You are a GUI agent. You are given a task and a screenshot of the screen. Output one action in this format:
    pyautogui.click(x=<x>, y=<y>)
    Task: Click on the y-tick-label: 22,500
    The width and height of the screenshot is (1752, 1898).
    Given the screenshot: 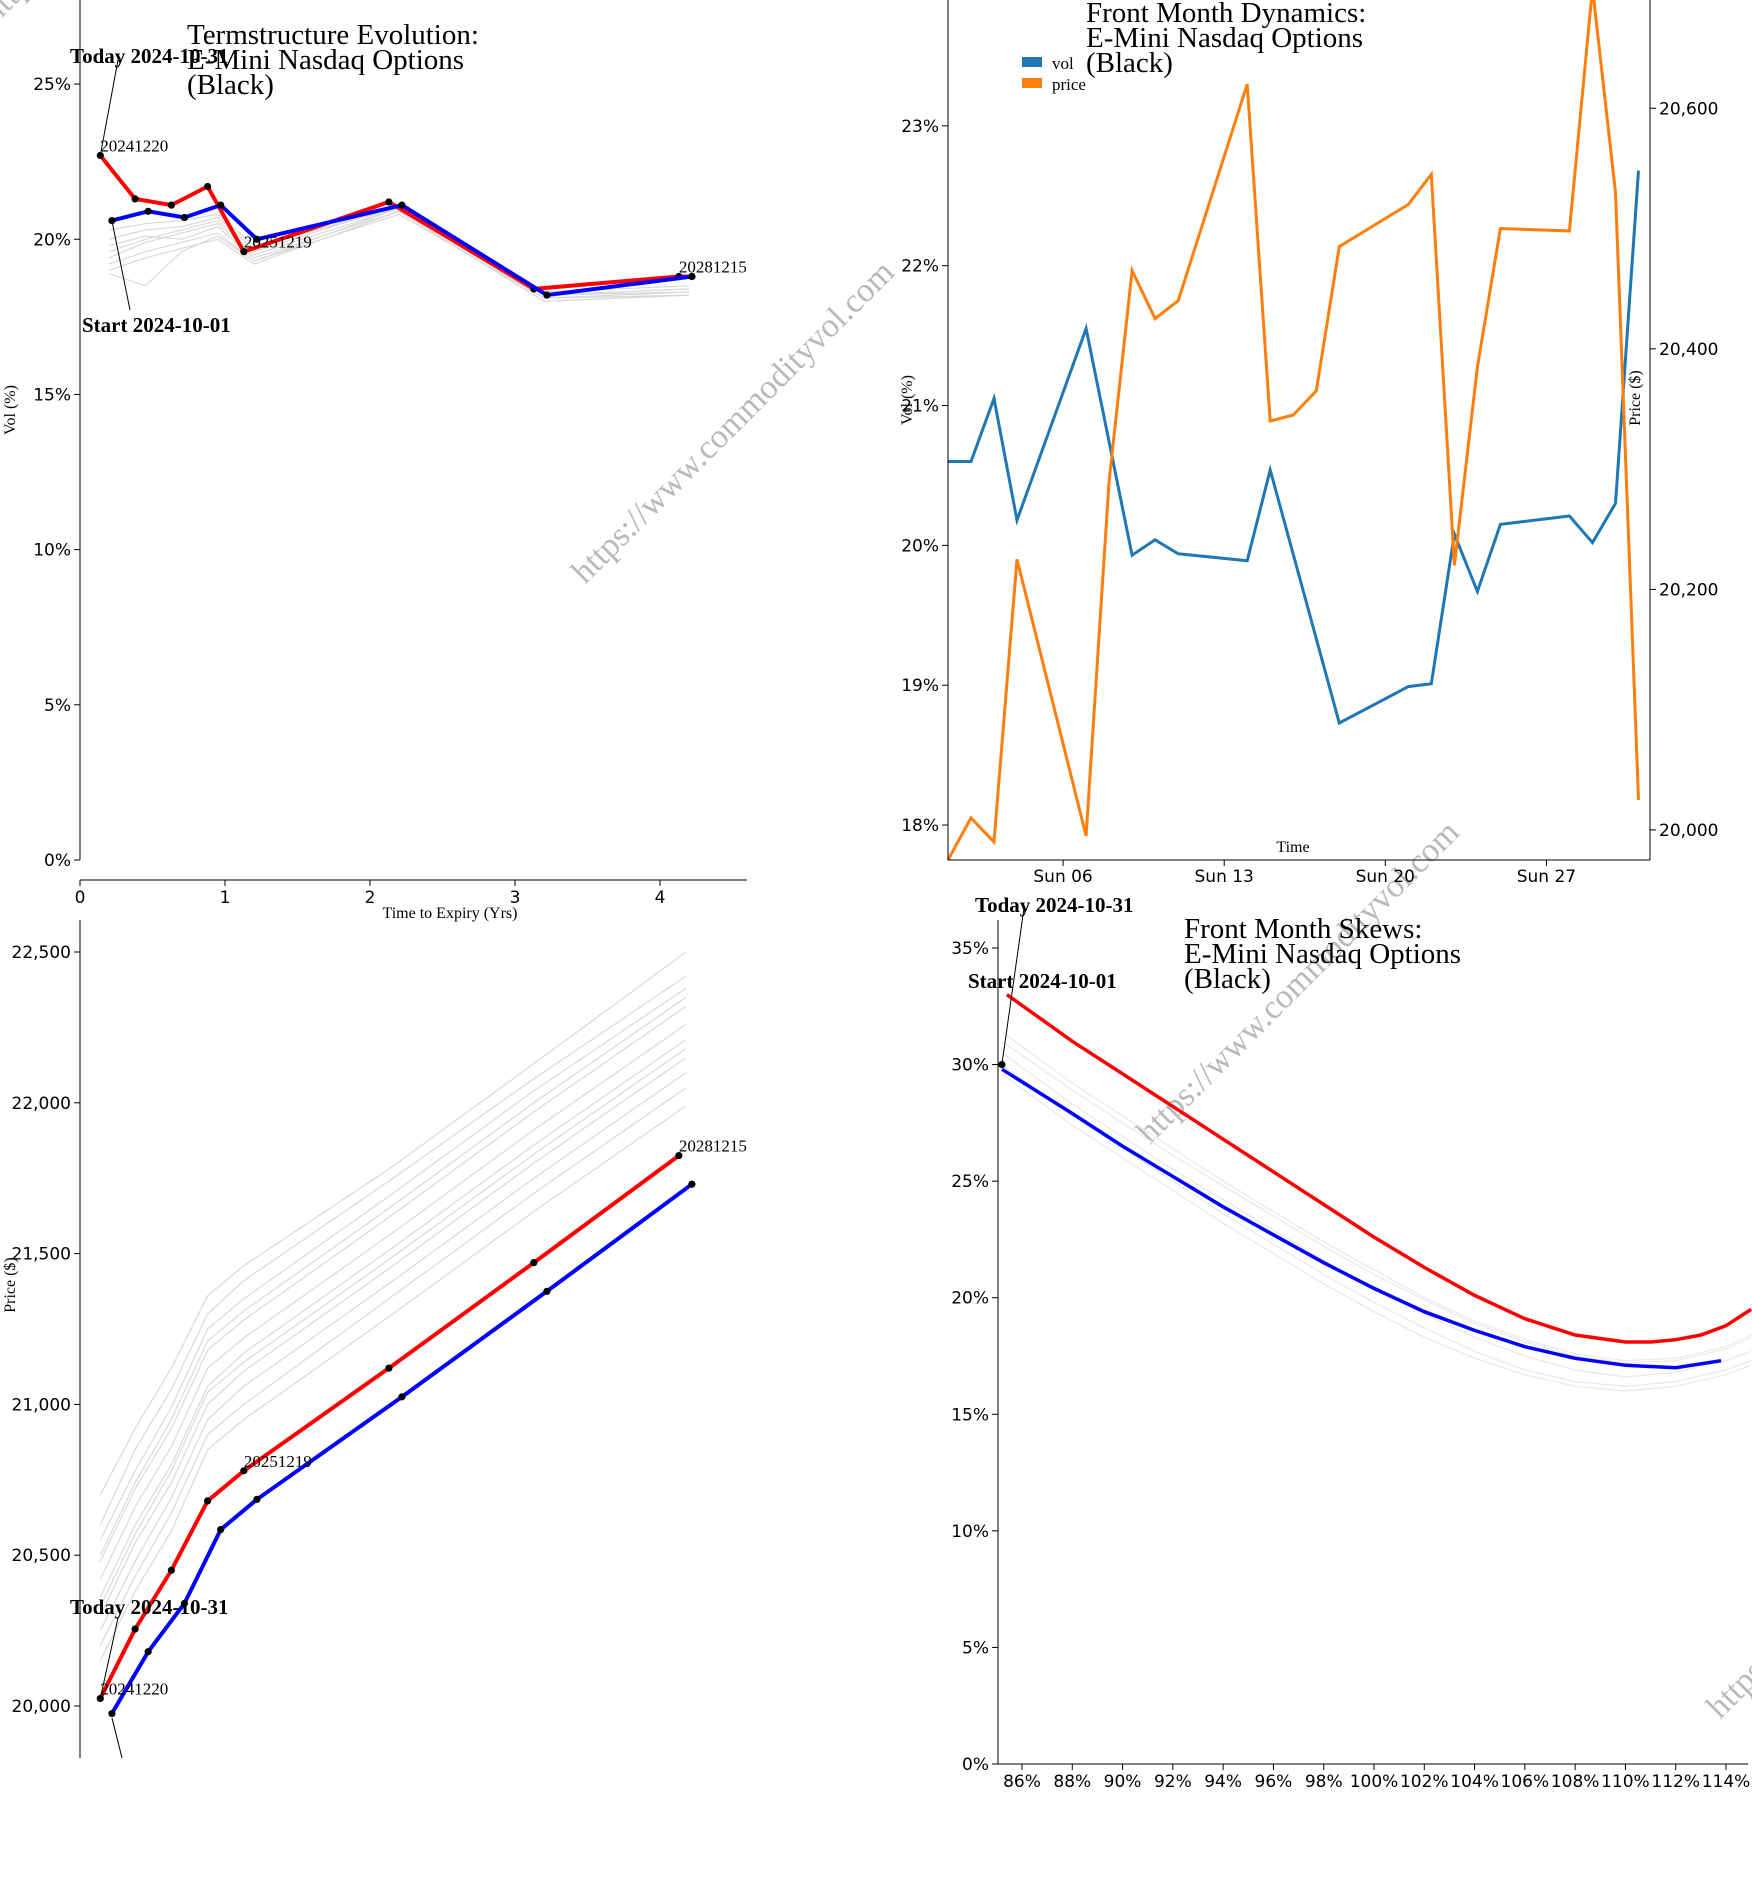 What is the action you would take?
    pyautogui.click(x=41, y=953)
    